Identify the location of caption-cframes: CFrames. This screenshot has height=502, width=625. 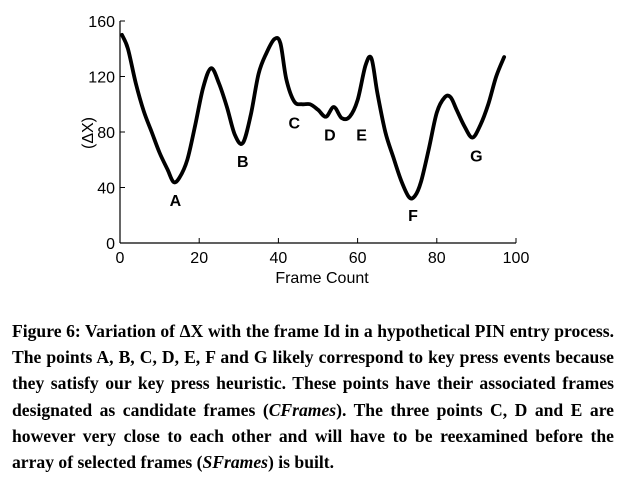
(302, 409).